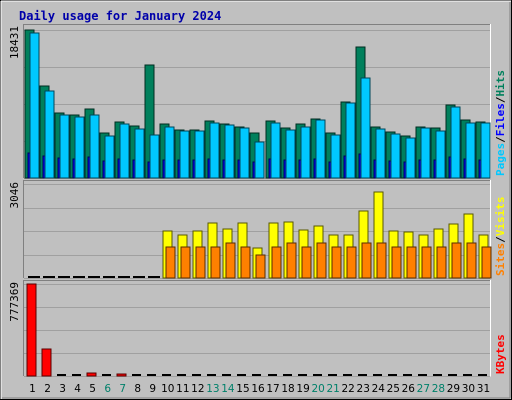 The width and height of the screenshot is (512, 400). I want to click on day-label-31: 31, so click(483, 389).